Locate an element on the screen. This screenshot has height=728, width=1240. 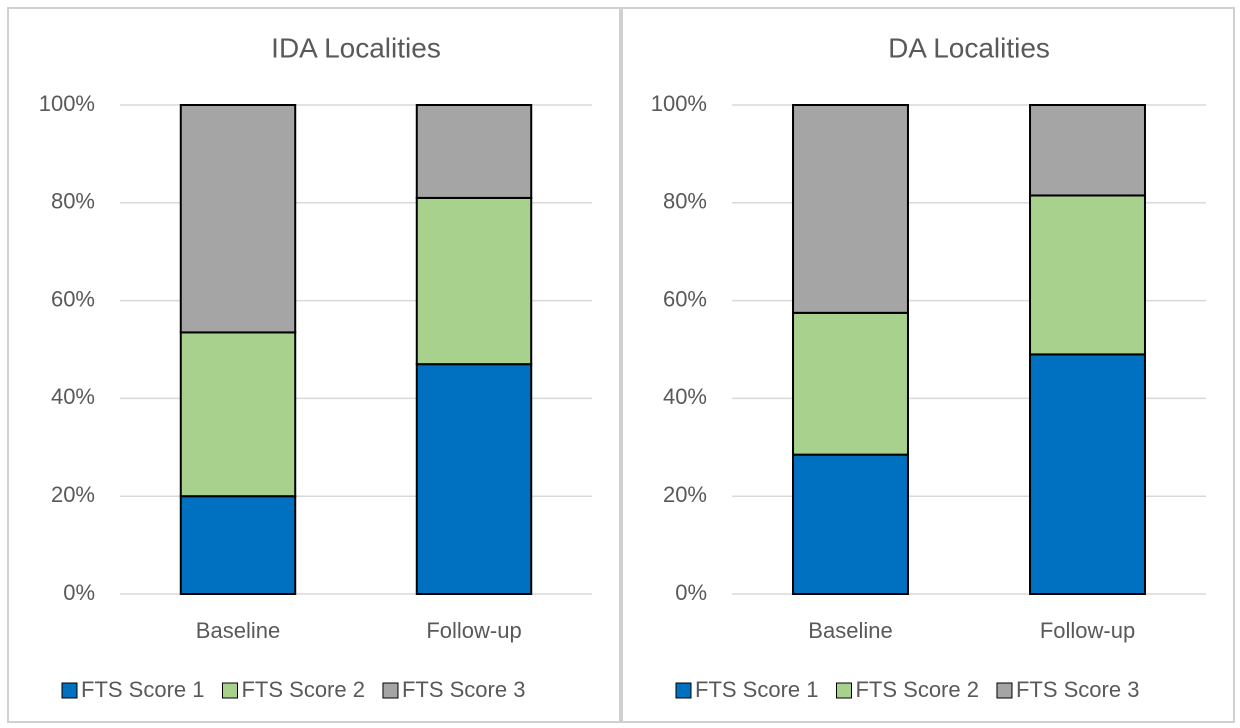
chart-title: IDA Localities is located at coordinates (356, 47).